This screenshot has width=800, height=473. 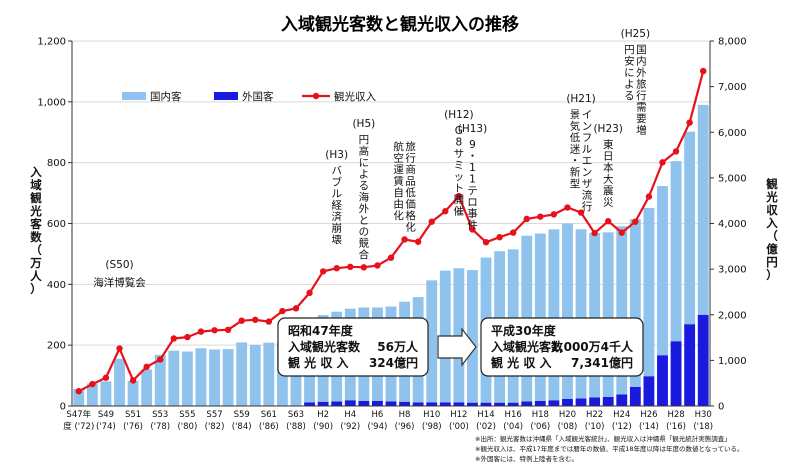 What do you see at coordinates (457, 347) in the screenshot?
I see `callout-arrow` at bounding box center [457, 347].